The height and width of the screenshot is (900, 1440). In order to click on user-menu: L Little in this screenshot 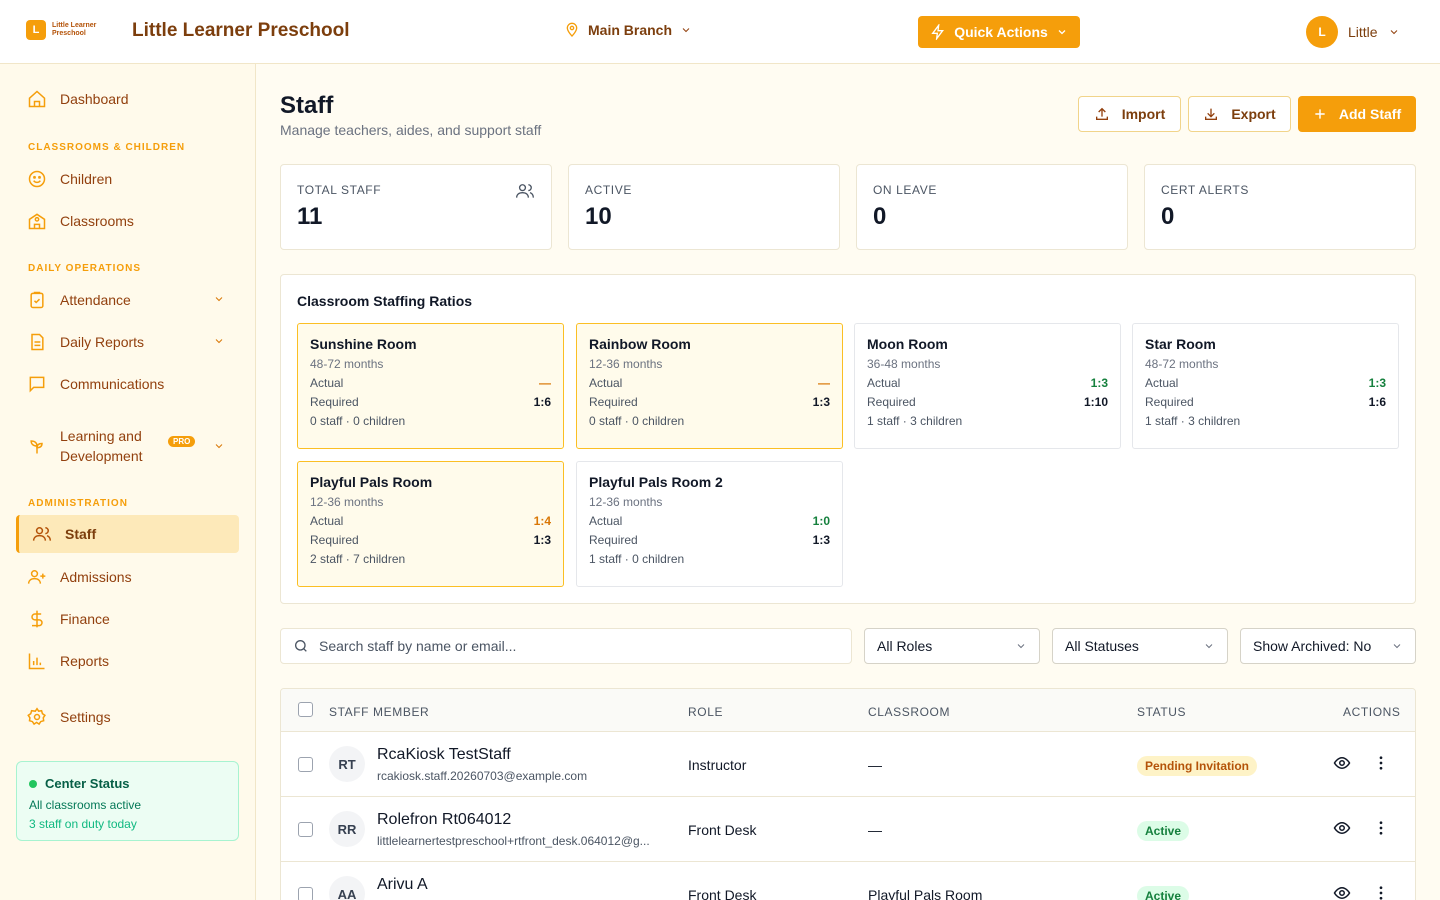, I will do `click(1353, 32)`.